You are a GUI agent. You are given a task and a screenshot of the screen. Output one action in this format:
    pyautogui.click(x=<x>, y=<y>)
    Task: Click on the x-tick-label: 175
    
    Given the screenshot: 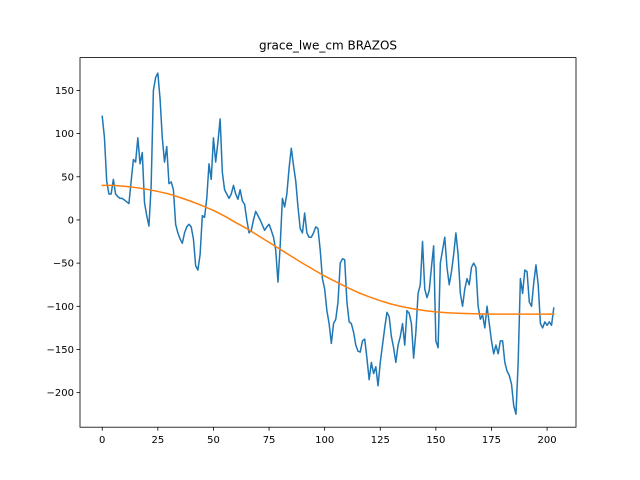 What is the action you would take?
    pyautogui.click(x=491, y=440)
    